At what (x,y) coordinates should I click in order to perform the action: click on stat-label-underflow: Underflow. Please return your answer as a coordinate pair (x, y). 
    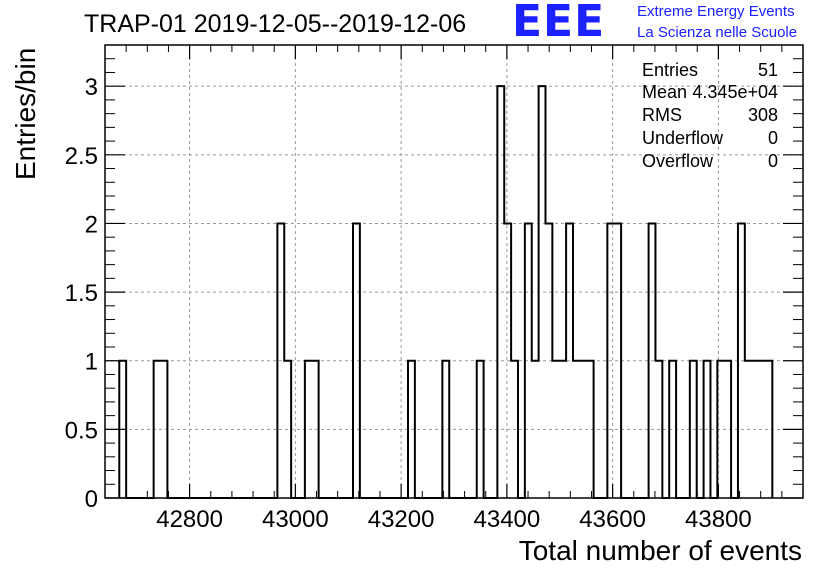
    Looking at the image, I should click on (683, 138).